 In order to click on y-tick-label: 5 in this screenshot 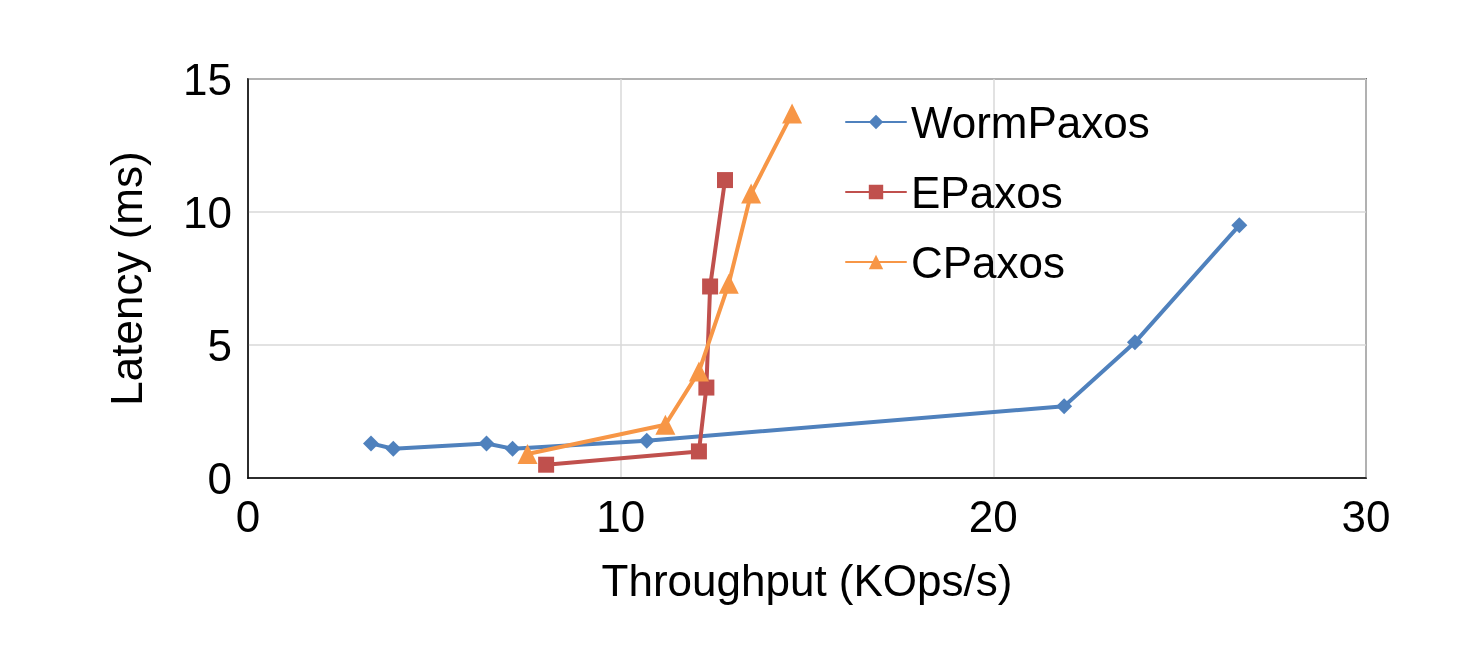, I will do `click(219, 345)`.